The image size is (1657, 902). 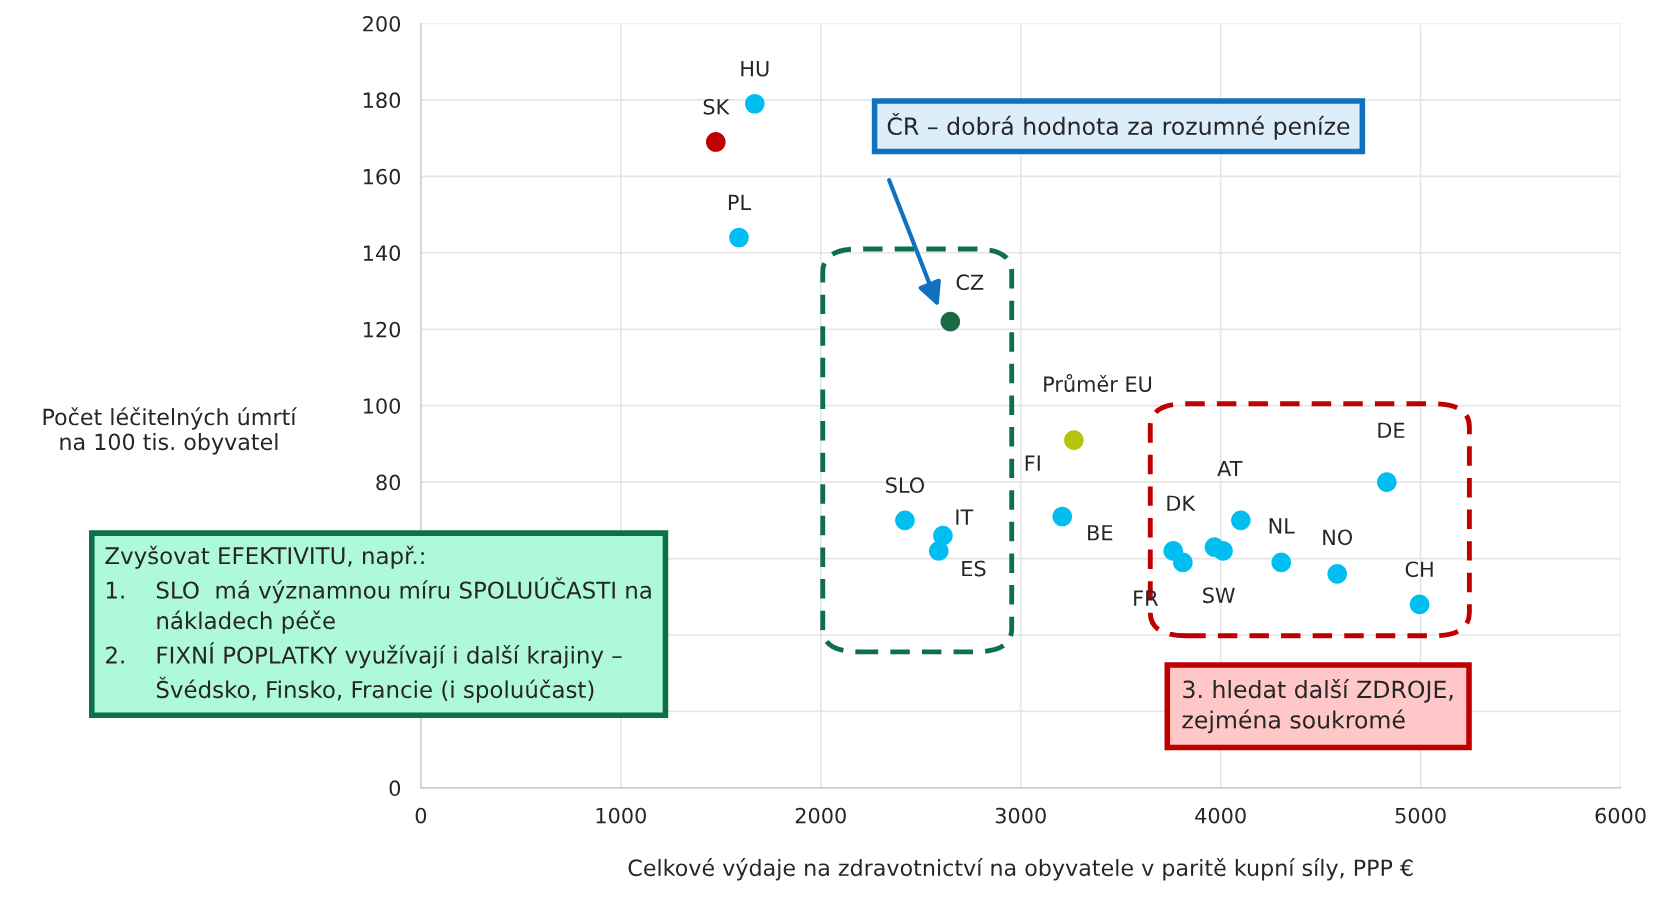 I want to click on annotation: CZ, so click(x=970, y=282).